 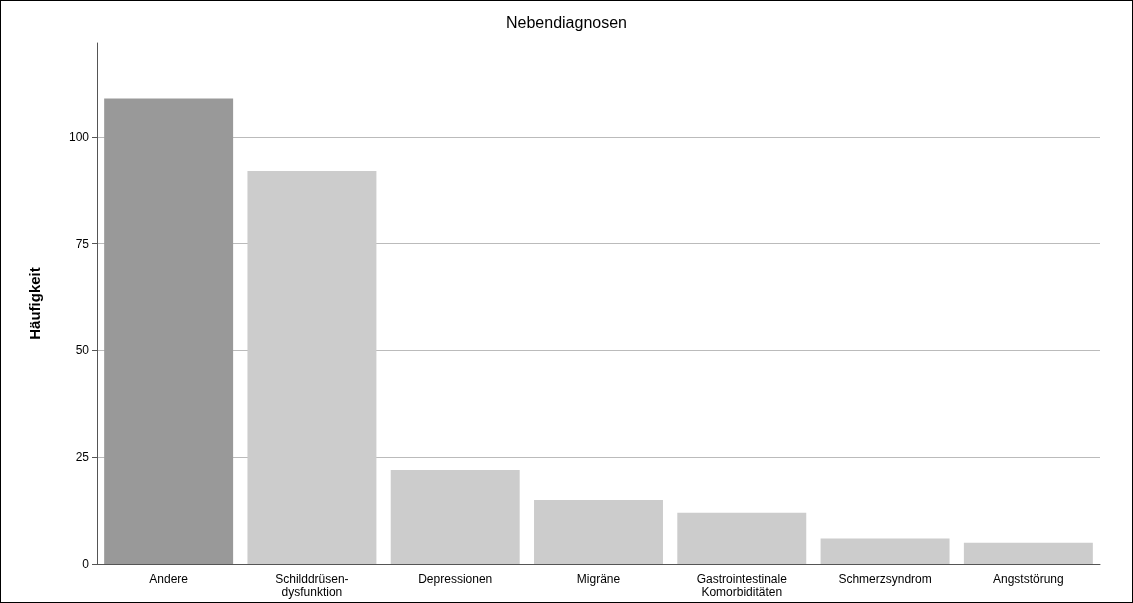 I want to click on y-tick-label: 0, so click(x=86, y=564).